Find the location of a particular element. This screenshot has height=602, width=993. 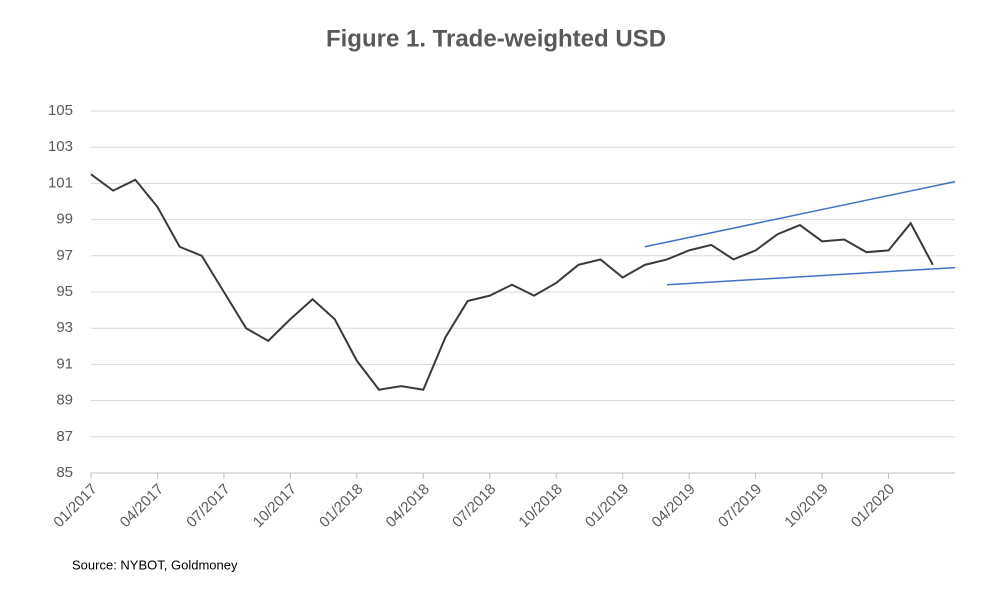

y-tick-label: 89 is located at coordinates (64, 400).